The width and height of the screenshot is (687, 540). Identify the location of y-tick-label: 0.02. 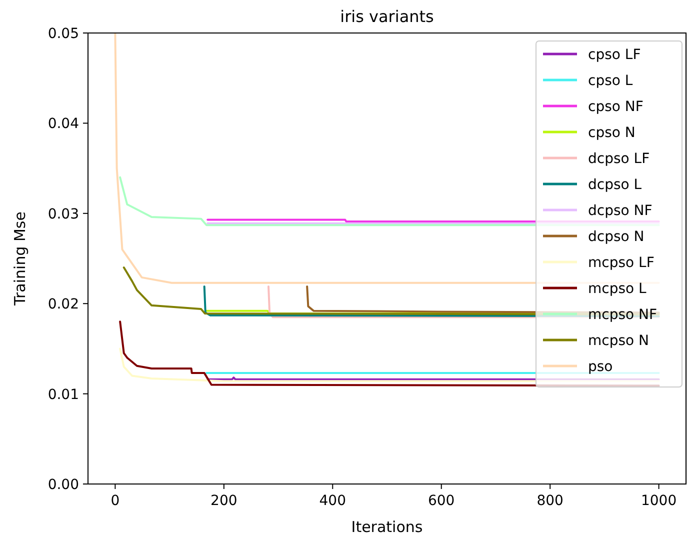
(63, 304).